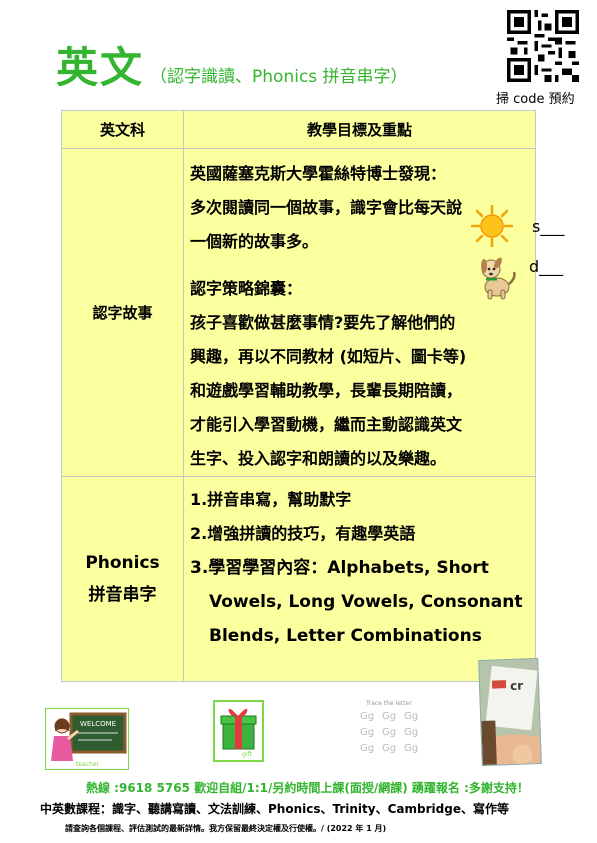 The image size is (597, 843). Describe the element at coordinates (122, 579) in the screenshot. I see `row-label-phonics: Phonics 拼音串字` at that location.